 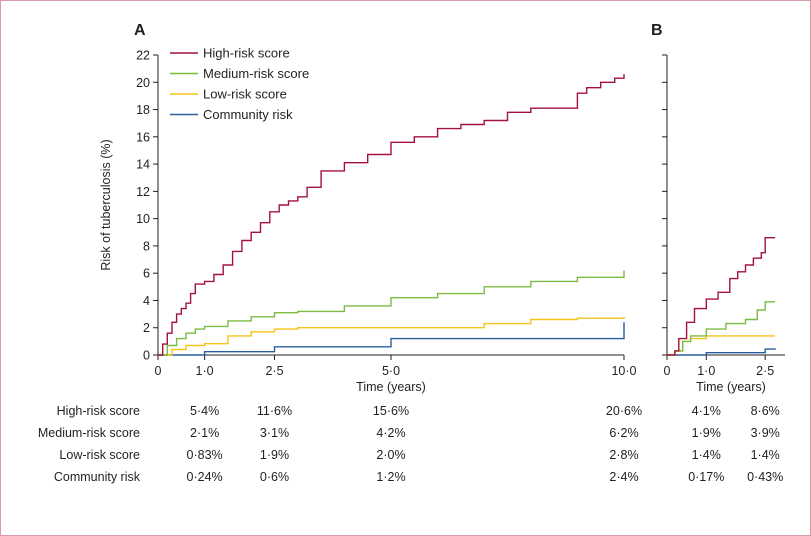 I want to click on panel-a-y-tick-label: 10, so click(x=143, y=219).